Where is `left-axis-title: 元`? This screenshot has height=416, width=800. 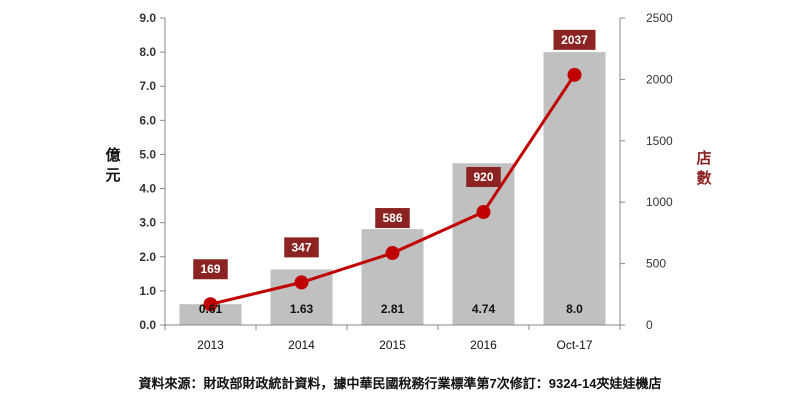 left-axis-title: 元 is located at coordinates (112, 175).